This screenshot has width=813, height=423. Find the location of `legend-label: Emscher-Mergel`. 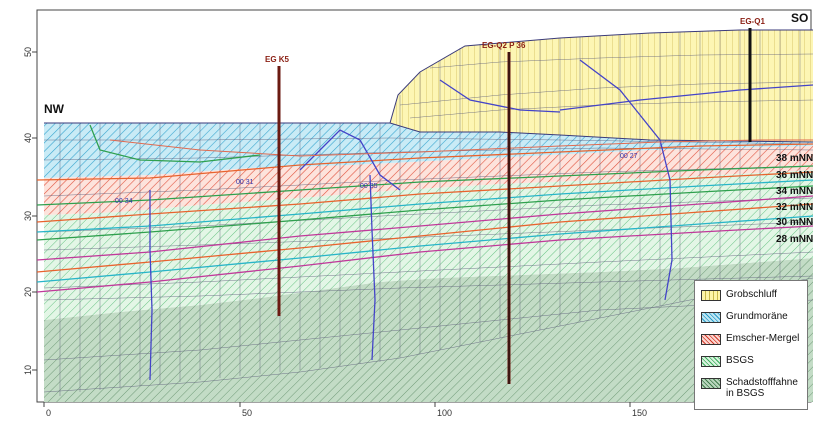

legend-label: Emscher-Mergel is located at coordinates (763, 338).